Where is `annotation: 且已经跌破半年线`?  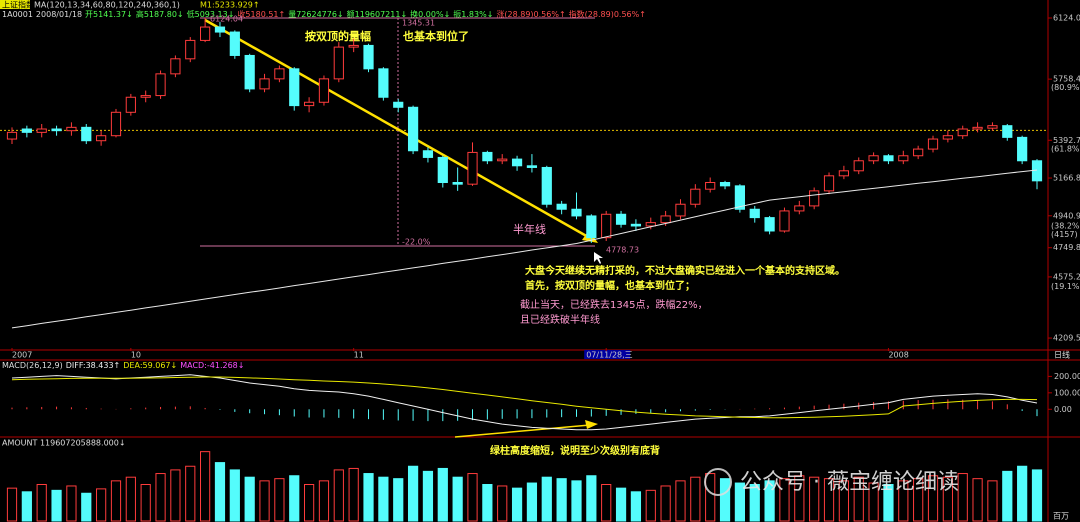
annotation: 且已经跌破半年线 is located at coordinates (560, 319).